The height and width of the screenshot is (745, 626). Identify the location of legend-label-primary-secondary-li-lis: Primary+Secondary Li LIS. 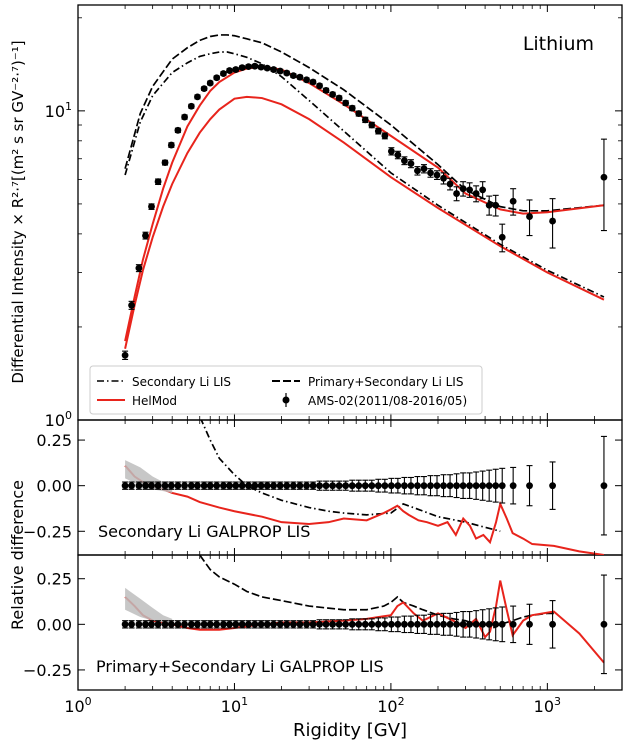
(385, 382).